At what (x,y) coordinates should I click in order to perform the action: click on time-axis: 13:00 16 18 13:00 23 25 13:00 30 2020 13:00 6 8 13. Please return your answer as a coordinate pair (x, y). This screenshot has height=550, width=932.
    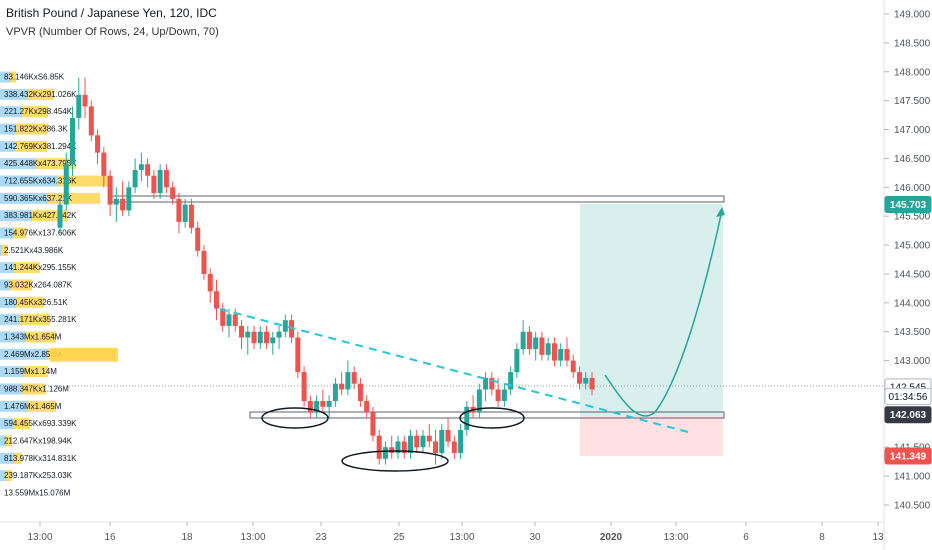
    Looking at the image, I should click on (455, 532).